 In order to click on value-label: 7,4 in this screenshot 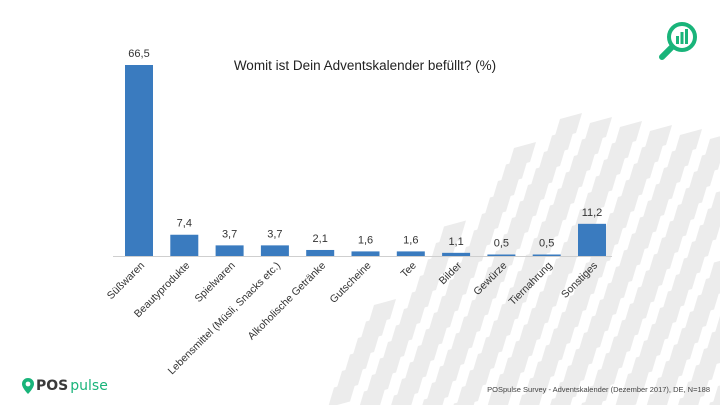, I will do `click(184, 224)`.